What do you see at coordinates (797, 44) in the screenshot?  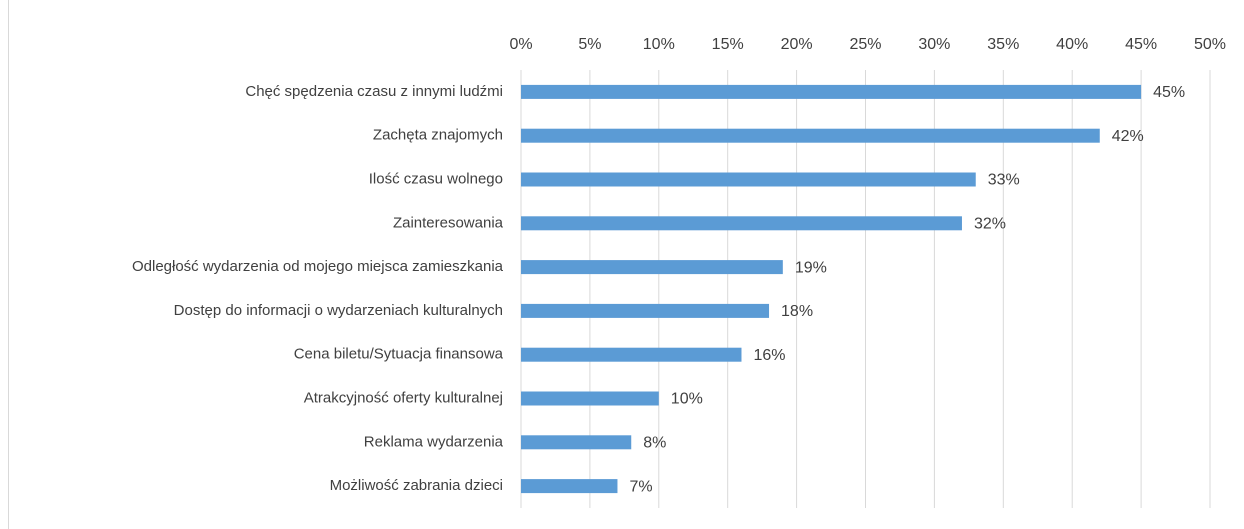 I see `x-tick-label: 20%` at bounding box center [797, 44].